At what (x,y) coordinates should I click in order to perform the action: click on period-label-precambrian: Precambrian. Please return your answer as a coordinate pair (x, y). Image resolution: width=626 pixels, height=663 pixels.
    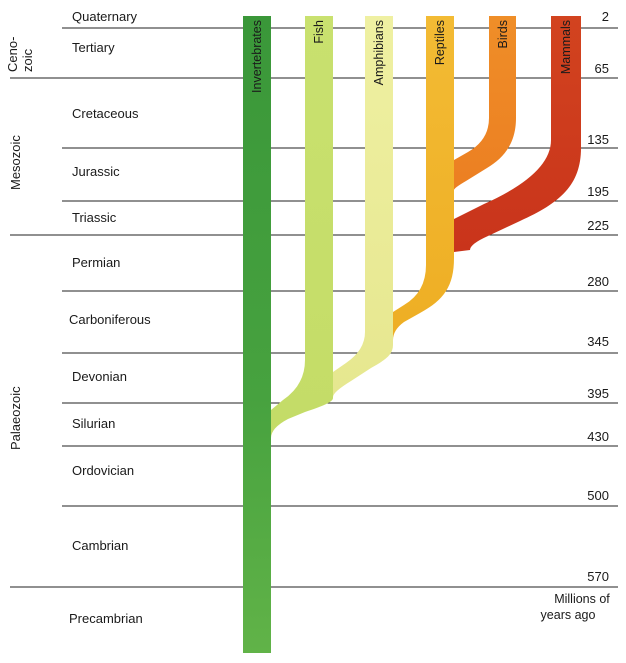
    Looking at the image, I should click on (106, 618).